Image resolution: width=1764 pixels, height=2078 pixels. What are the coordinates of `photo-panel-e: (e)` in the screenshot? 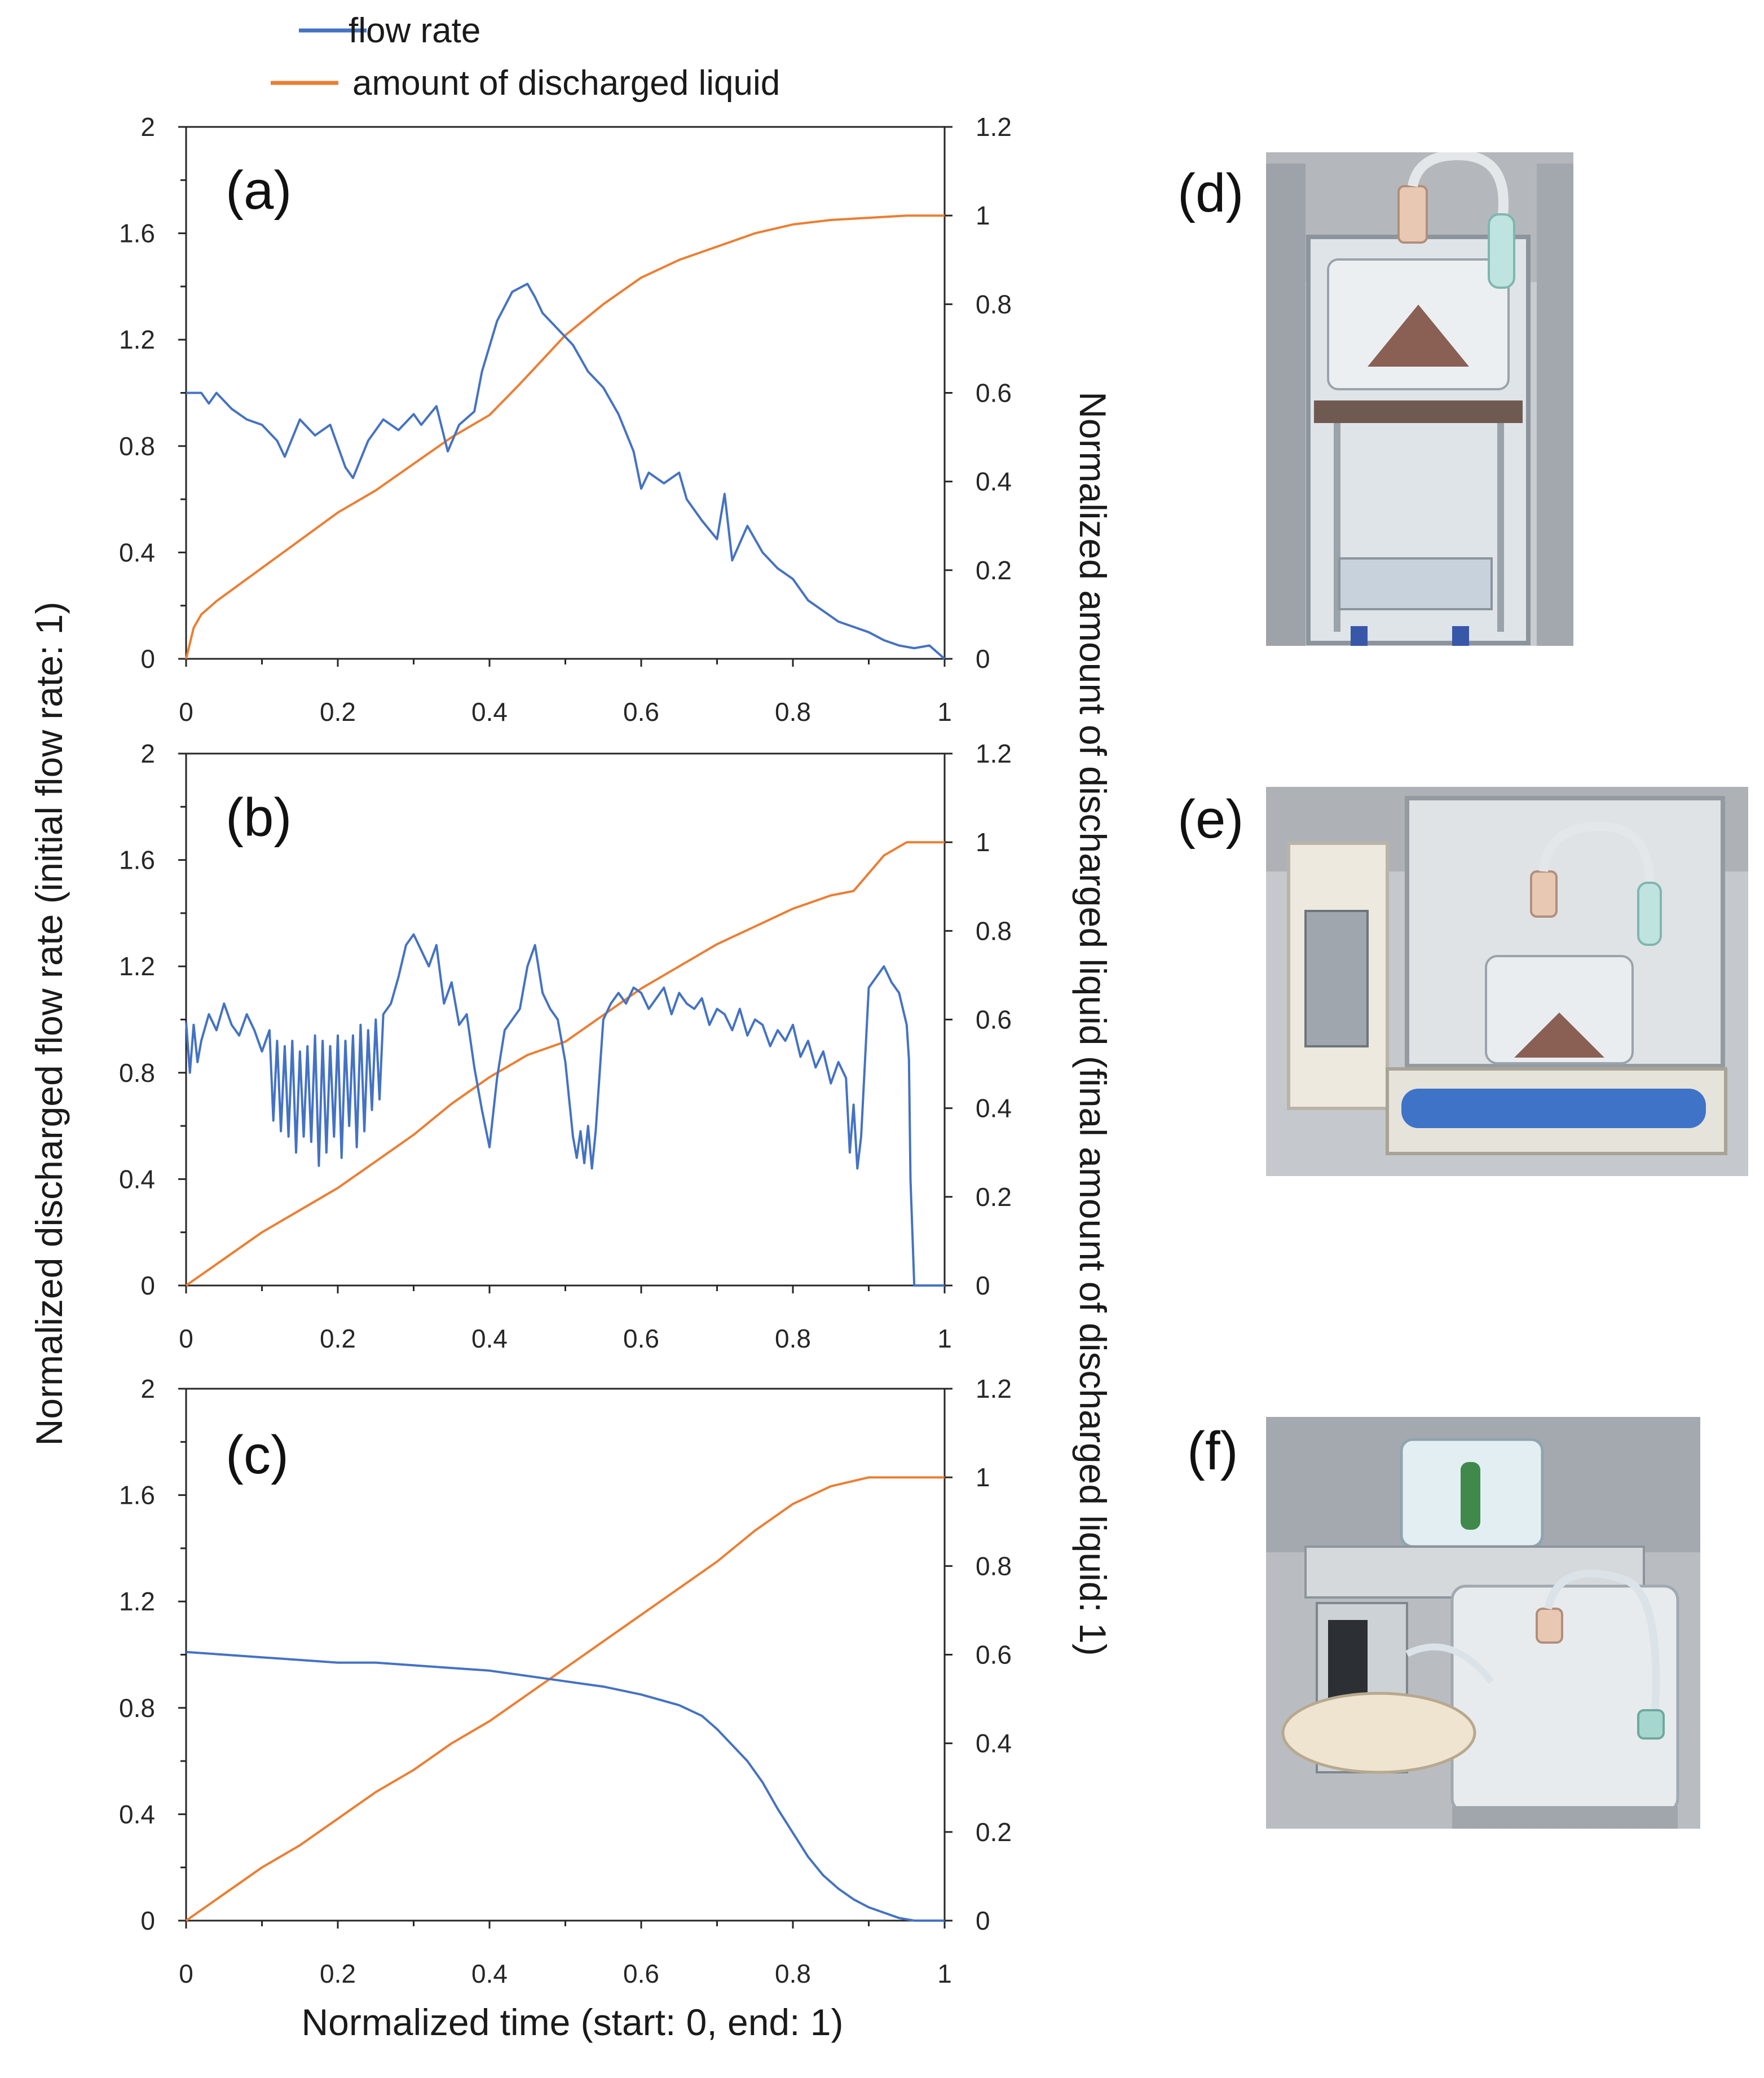 It's located at (1463, 981).